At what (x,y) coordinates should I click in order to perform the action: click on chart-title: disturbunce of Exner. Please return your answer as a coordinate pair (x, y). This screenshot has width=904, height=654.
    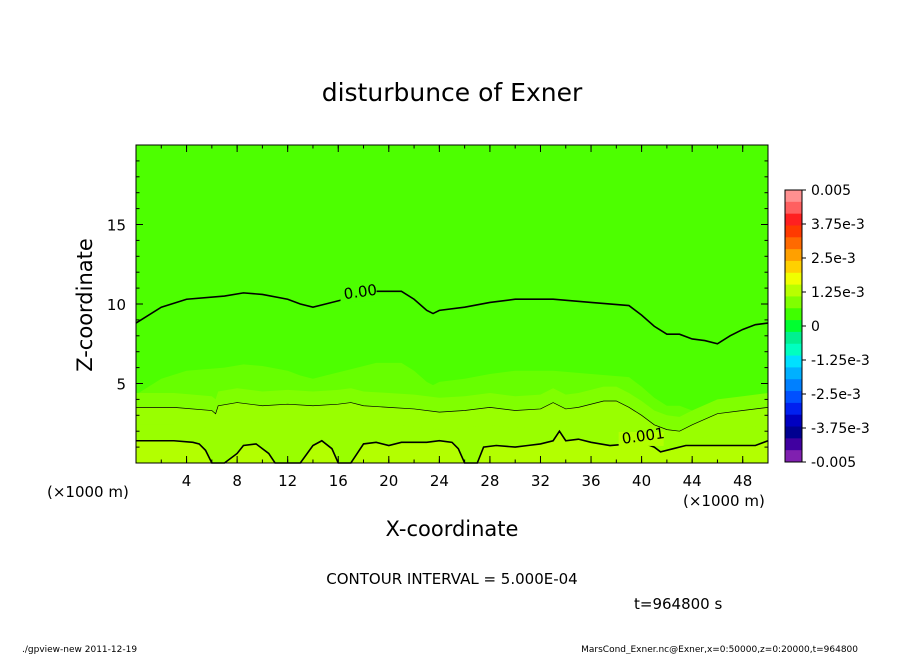
    Looking at the image, I should click on (452, 92).